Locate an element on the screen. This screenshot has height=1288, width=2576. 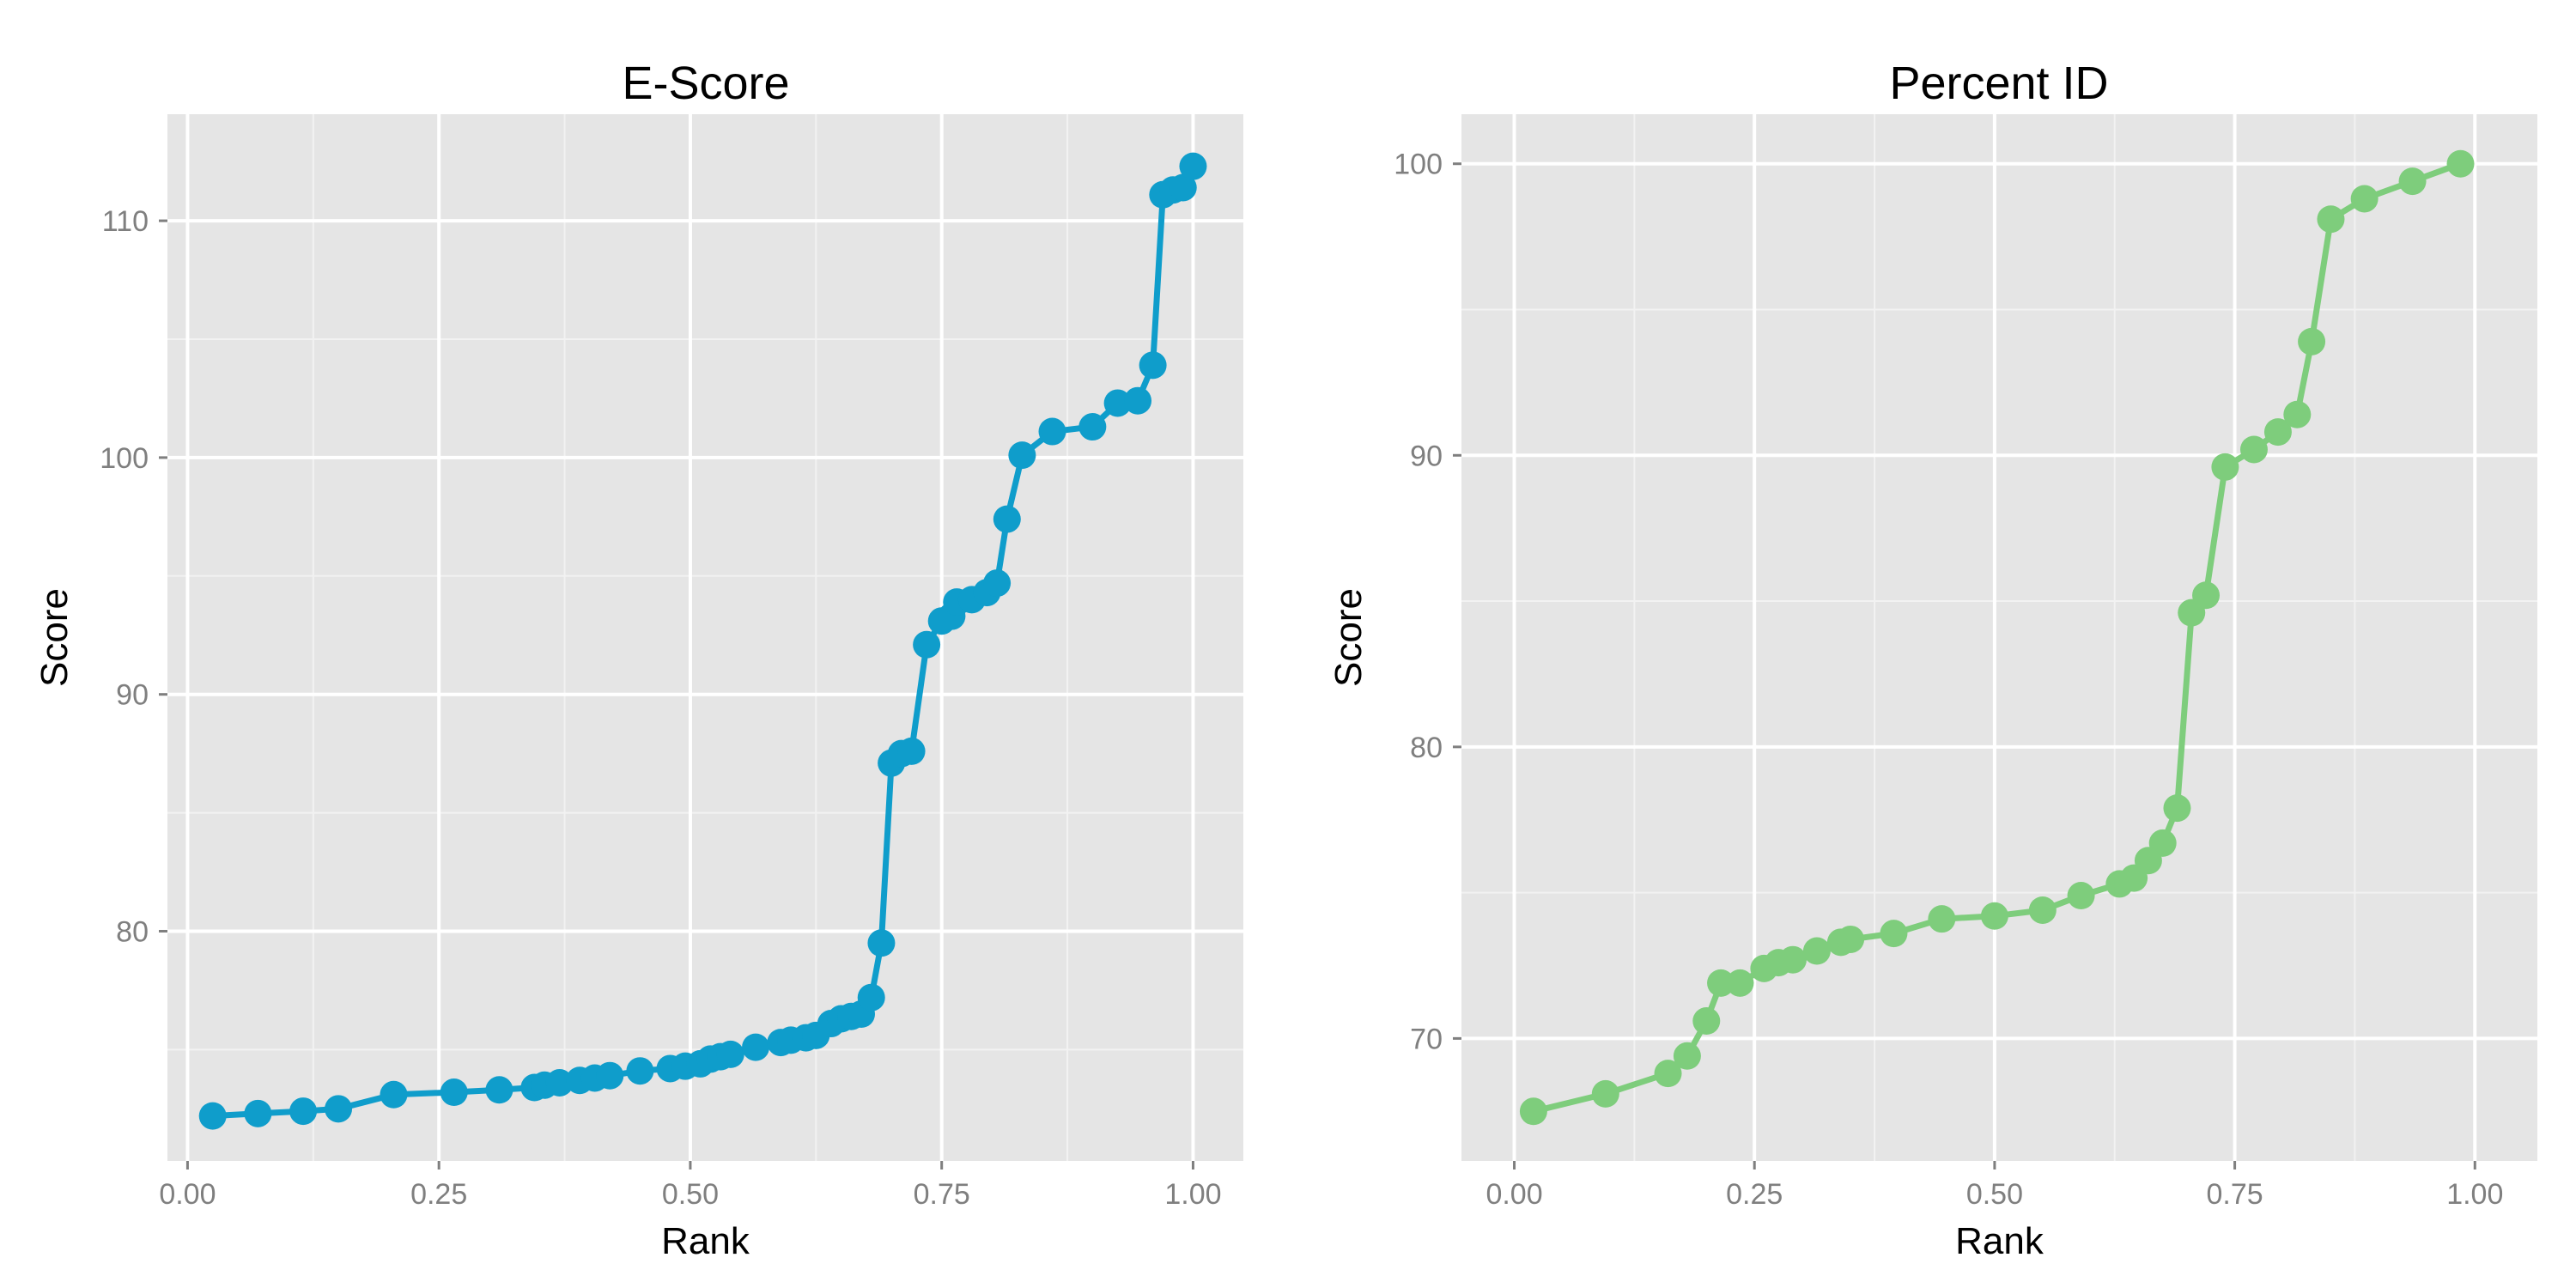
chart-title: E-Score is located at coordinates (705, 83).